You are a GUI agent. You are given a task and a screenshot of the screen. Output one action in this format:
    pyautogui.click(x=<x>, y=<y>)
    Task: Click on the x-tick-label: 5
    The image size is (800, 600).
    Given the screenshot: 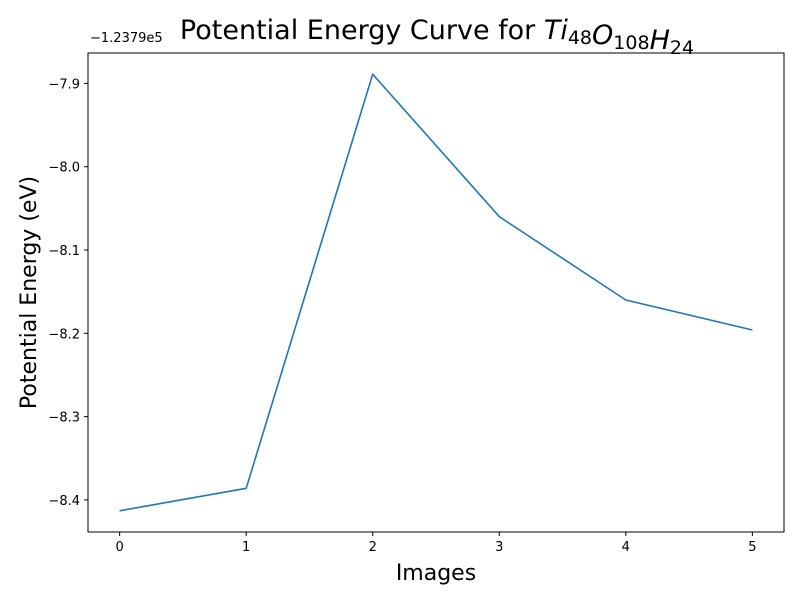 What is the action you would take?
    pyautogui.click(x=752, y=547)
    